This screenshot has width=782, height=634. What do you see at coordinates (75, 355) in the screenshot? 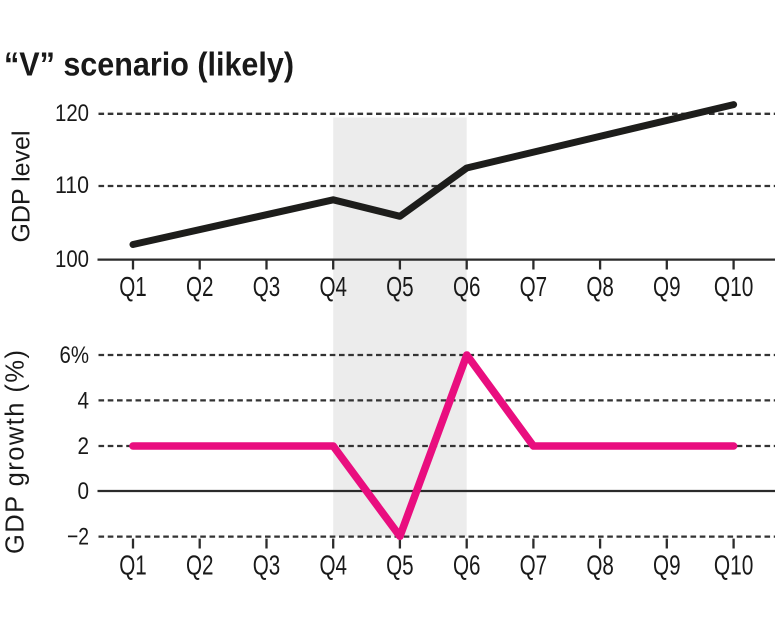
I see `svg-text: 6%` at bounding box center [75, 355].